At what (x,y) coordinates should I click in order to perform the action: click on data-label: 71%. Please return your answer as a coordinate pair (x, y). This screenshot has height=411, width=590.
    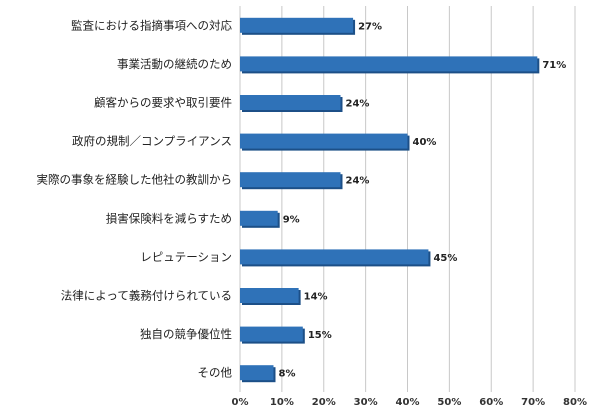
    Looking at the image, I should click on (554, 65).